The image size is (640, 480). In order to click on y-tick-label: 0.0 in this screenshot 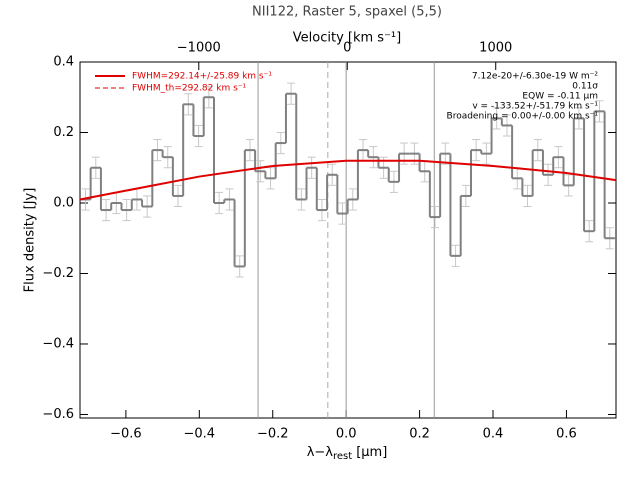, I will do `click(63, 202)`.